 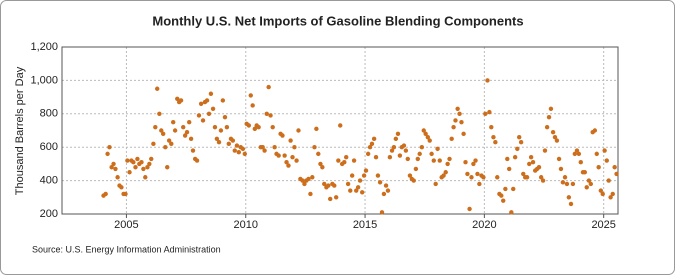 What do you see at coordinates (49, 147) in the screenshot?
I see `y-tick-label: 600` at bounding box center [49, 147].